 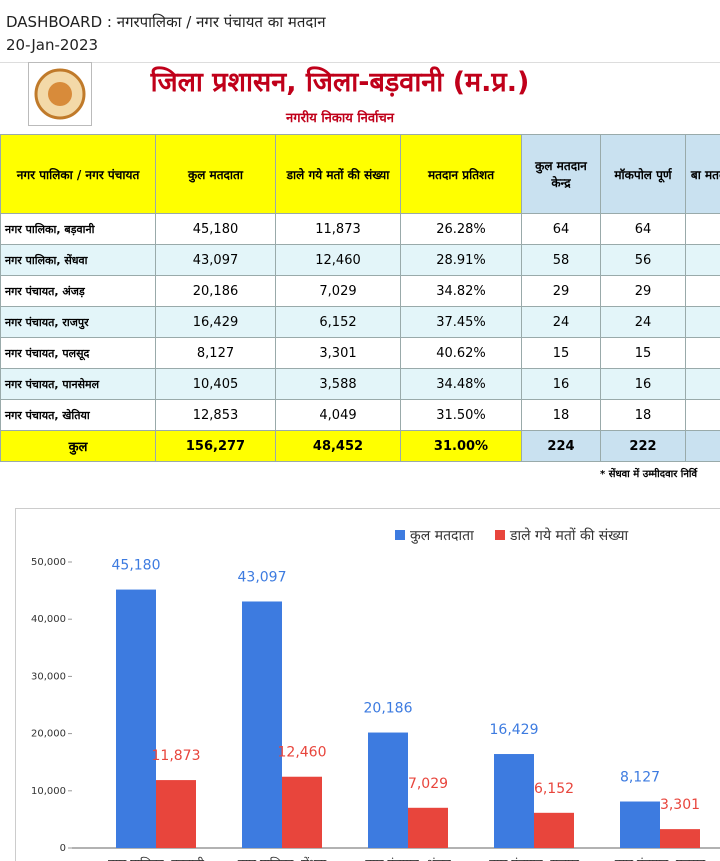 I want to click on table-row: नगर पालिका, सेंधवा 43,097 12,460 28.91% 58 56, so click(x=360, y=260).